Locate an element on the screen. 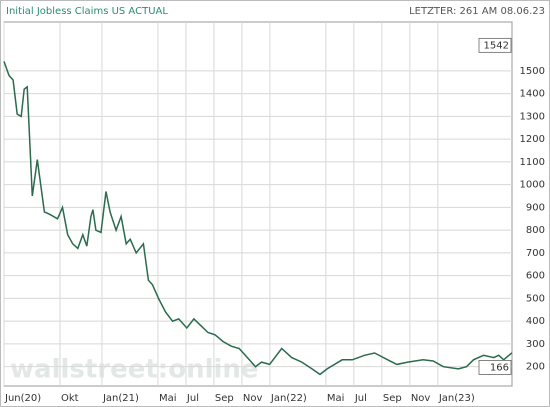  chart-title: Initial Jobless Claims US ACTUAL is located at coordinates (87, 11).